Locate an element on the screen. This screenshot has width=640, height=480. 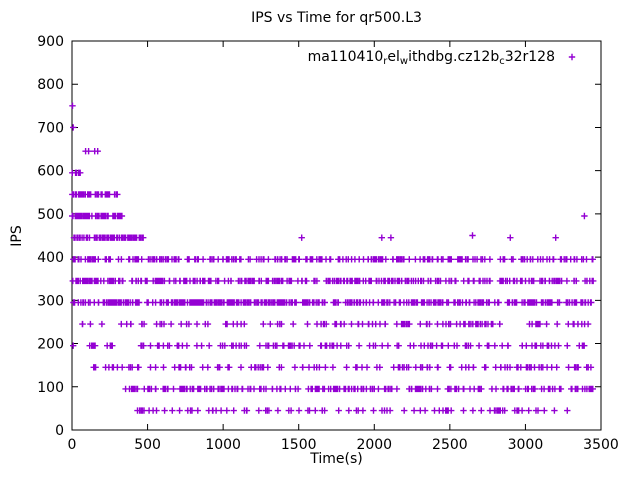
x-axis-label: Time(s) is located at coordinates (336, 459).